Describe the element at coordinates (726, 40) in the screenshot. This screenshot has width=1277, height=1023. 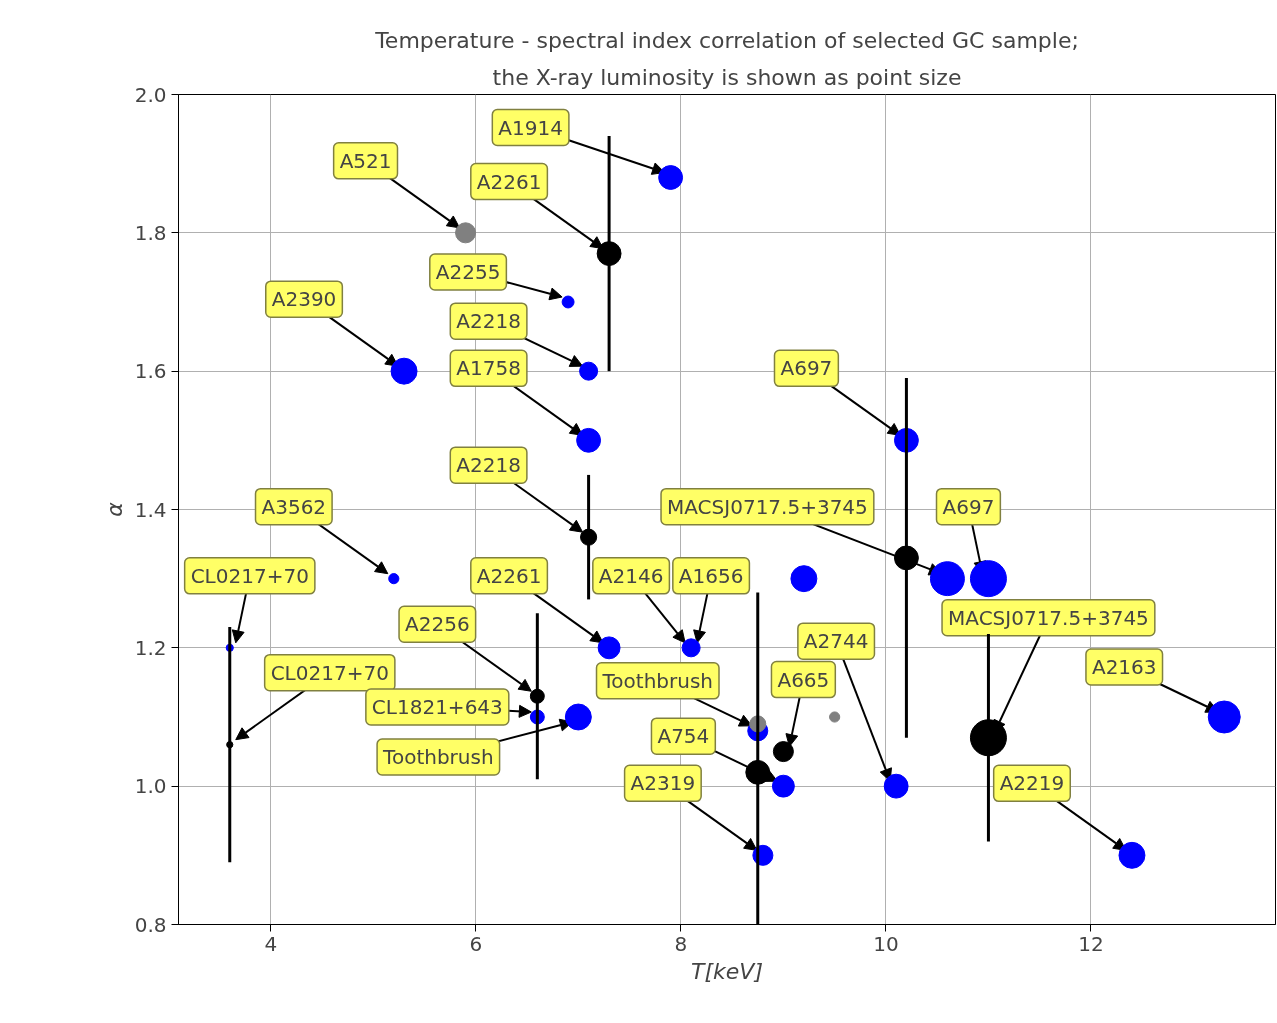
I see `chart-title: Temperature - spectral index correlation of selected GC sample;` at that location.